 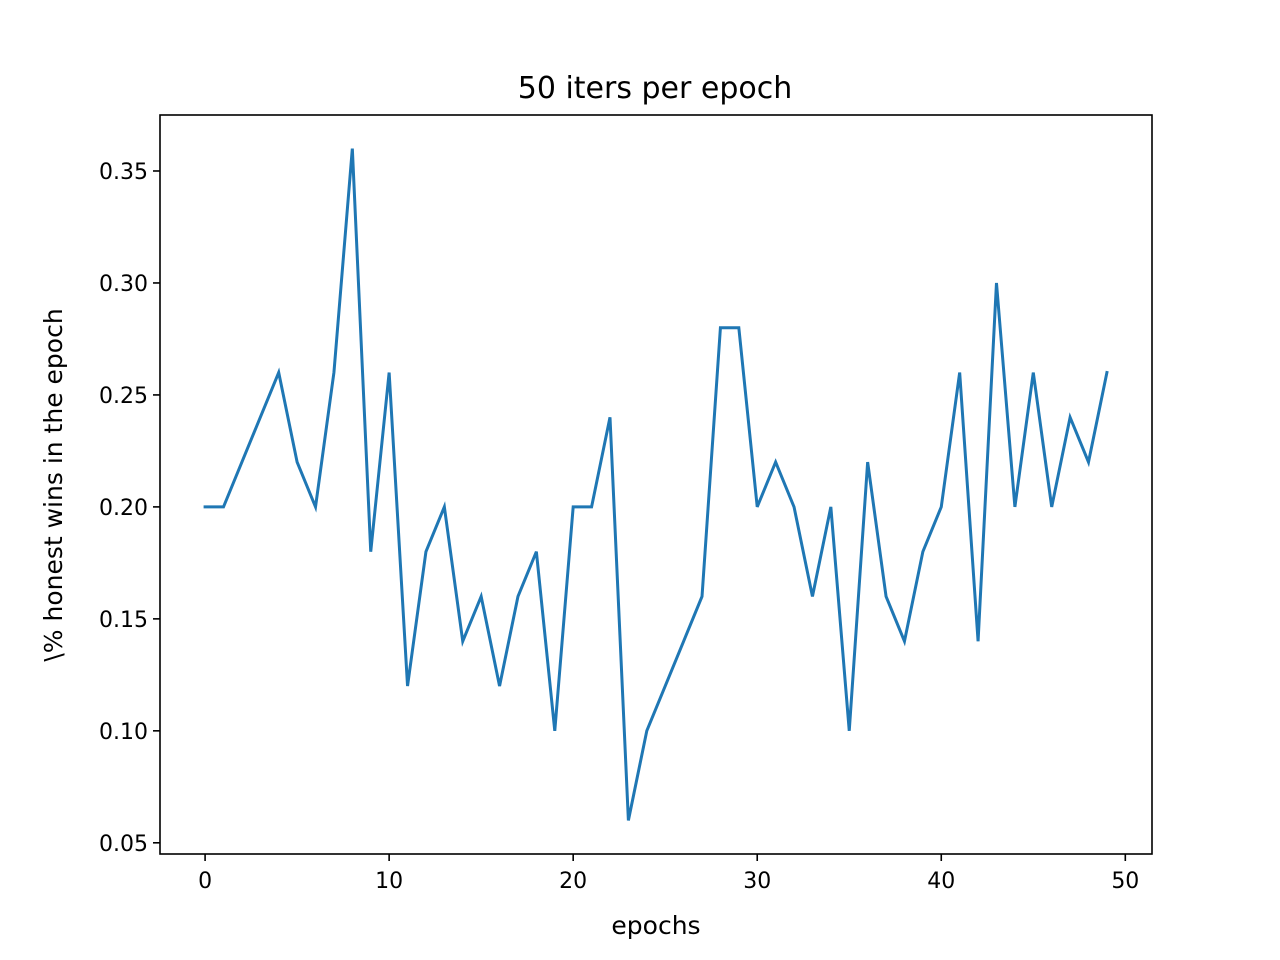 What do you see at coordinates (1125, 881) in the screenshot?
I see `x-tick-label: 50` at bounding box center [1125, 881].